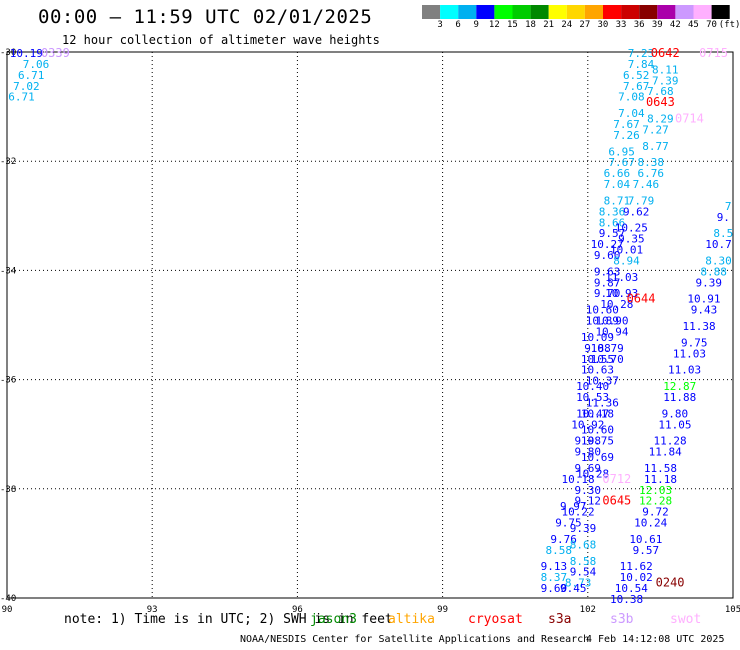 The image size is (740, 650). Describe the element at coordinates (8, 381) in the screenshot. I see `lat-tick-label: -36` at that location.